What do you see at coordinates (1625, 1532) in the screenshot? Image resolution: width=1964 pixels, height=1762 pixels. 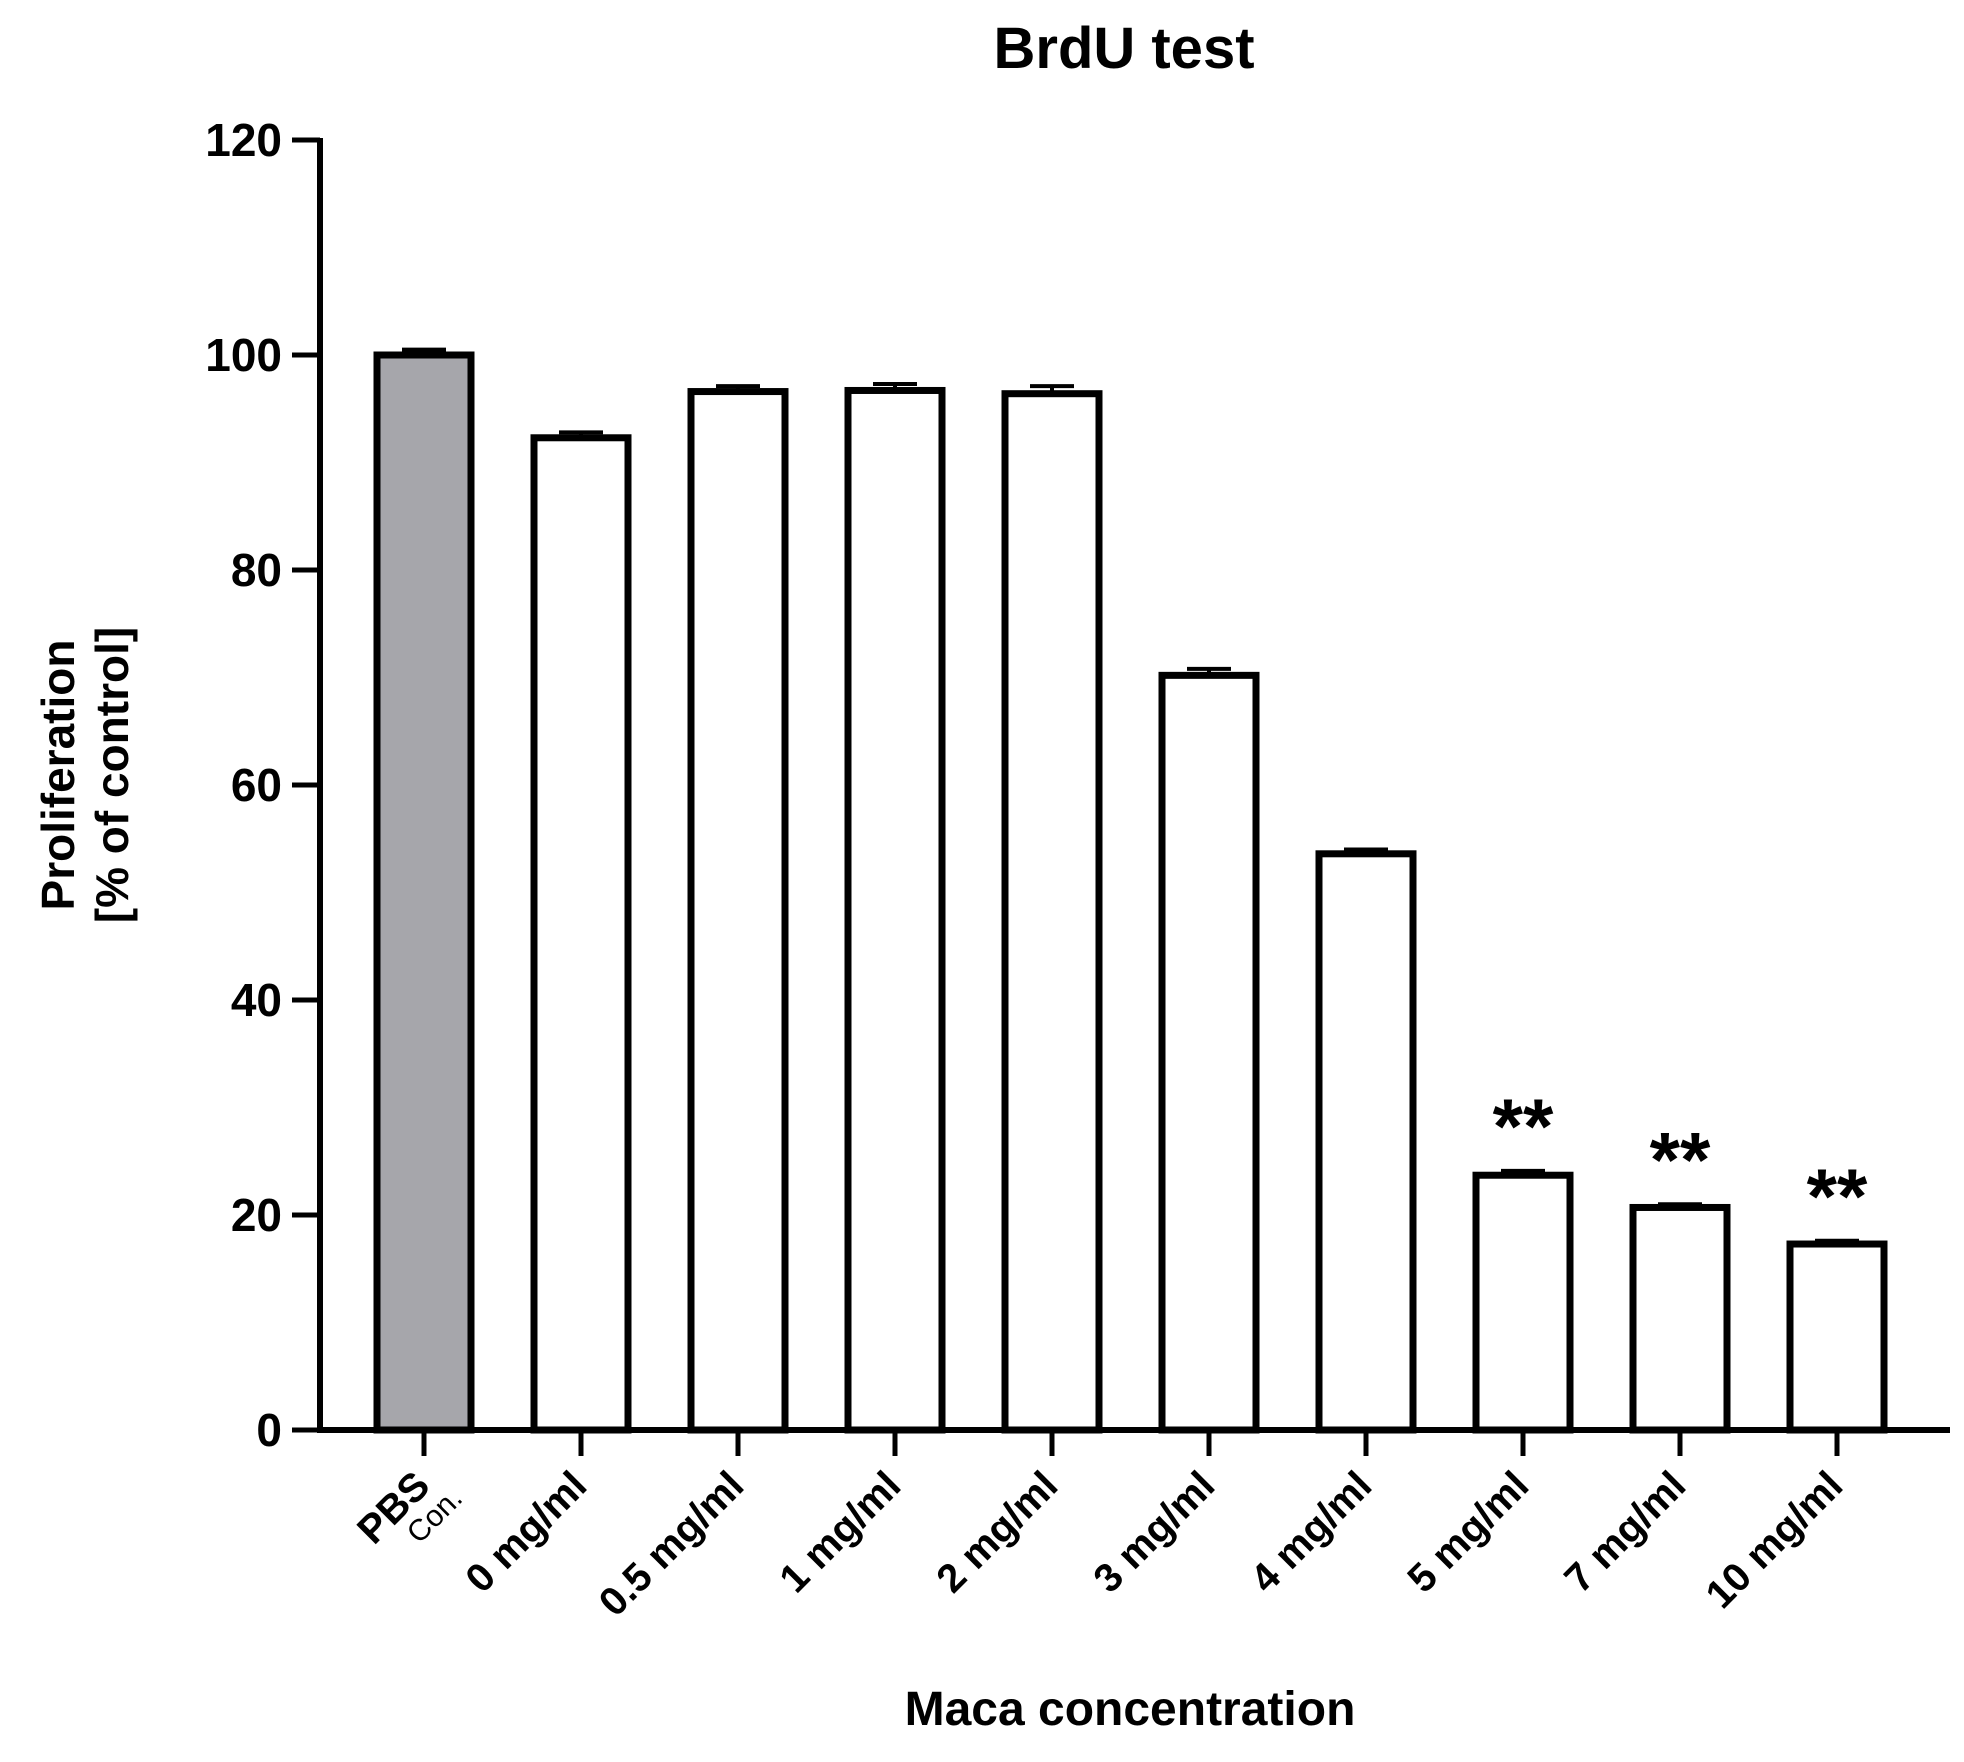 I see `x-tick-label: 7 mg/ml` at bounding box center [1625, 1532].